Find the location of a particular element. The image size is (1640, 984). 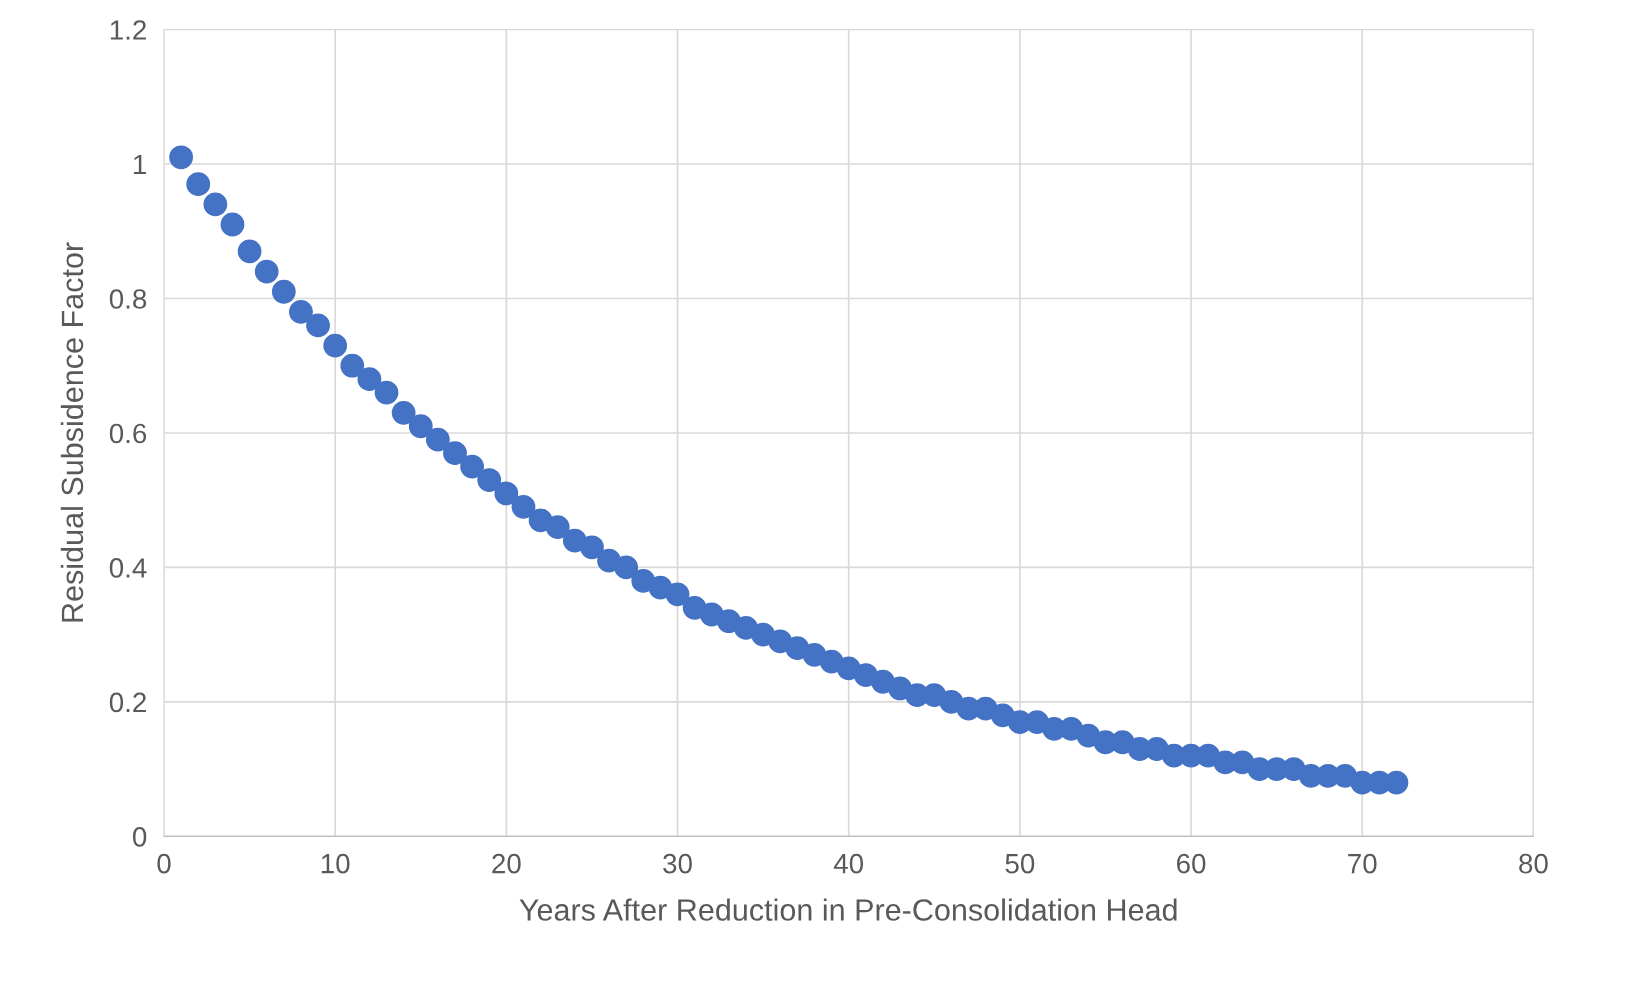

y-tick-label: 0.8 is located at coordinates (128, 299).